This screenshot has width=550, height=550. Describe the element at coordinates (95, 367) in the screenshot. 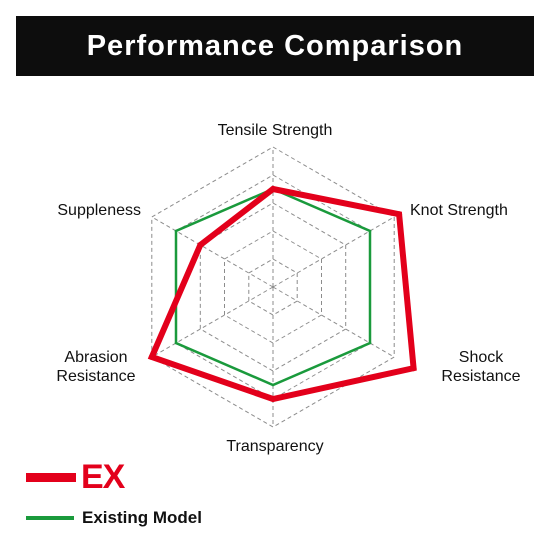

I see `axis-label-4: Abrasion Resistance` at that location.